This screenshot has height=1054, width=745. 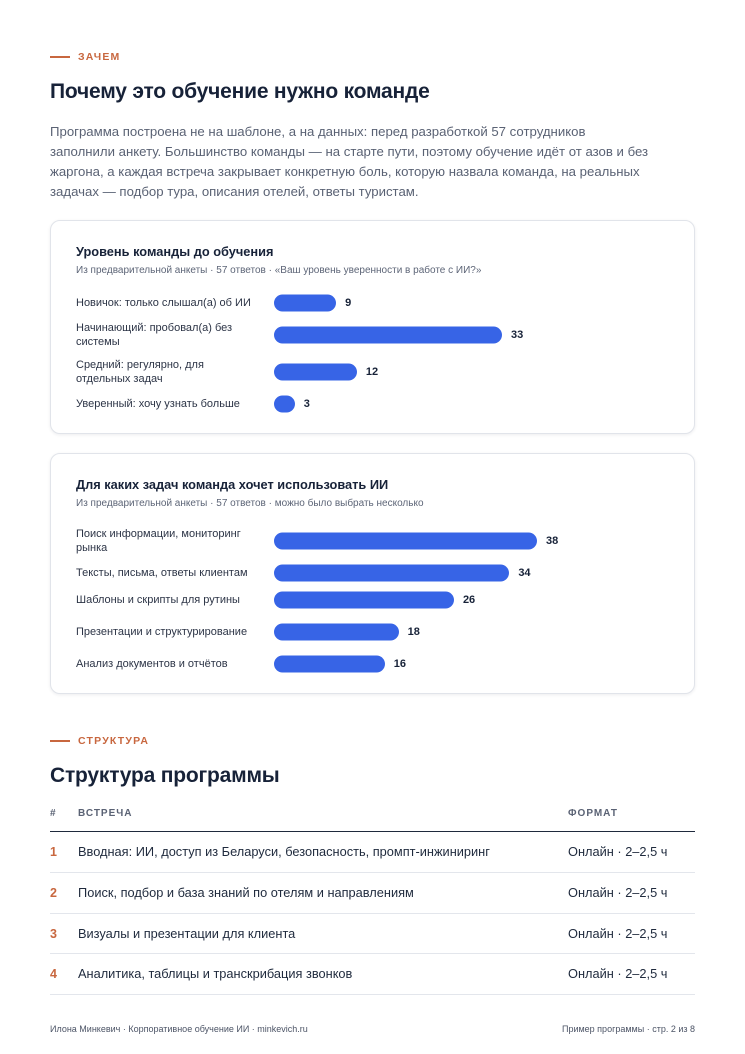 What do you see at coordinates (99, 57) in the screenshot?
I see `eyebrow-label: ЗАЧЕМ` at bounding box center [99, 57].